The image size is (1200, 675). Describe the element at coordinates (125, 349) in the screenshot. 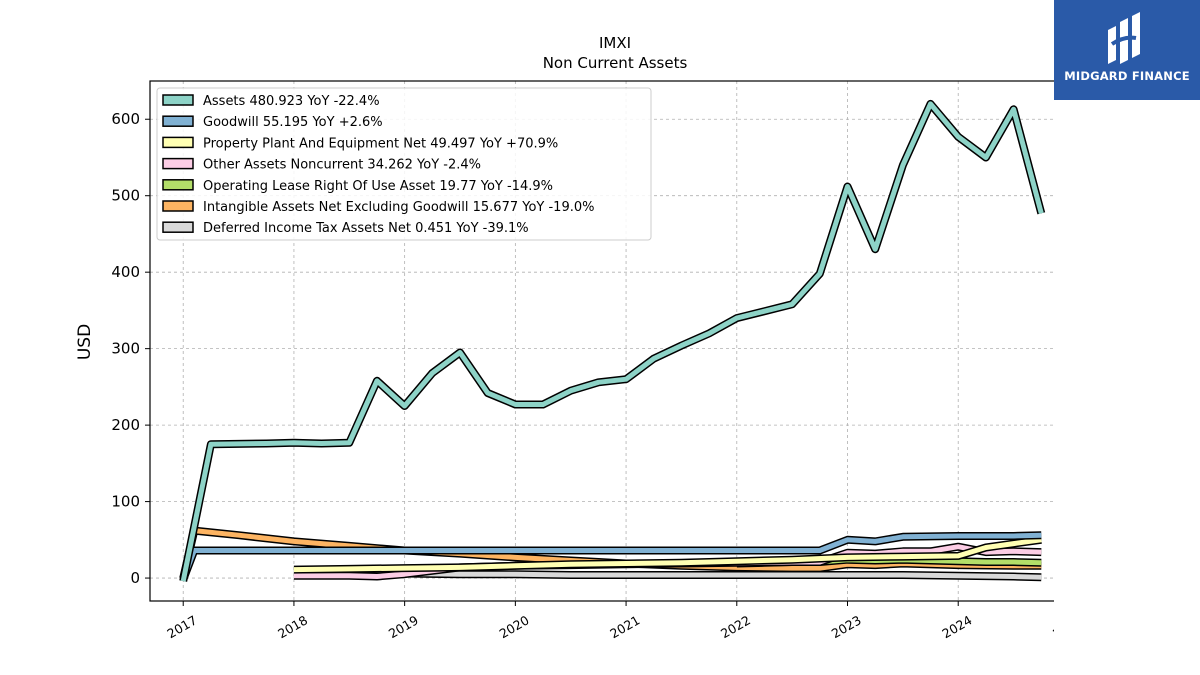

I see `y-tick-label: 300` at that location.